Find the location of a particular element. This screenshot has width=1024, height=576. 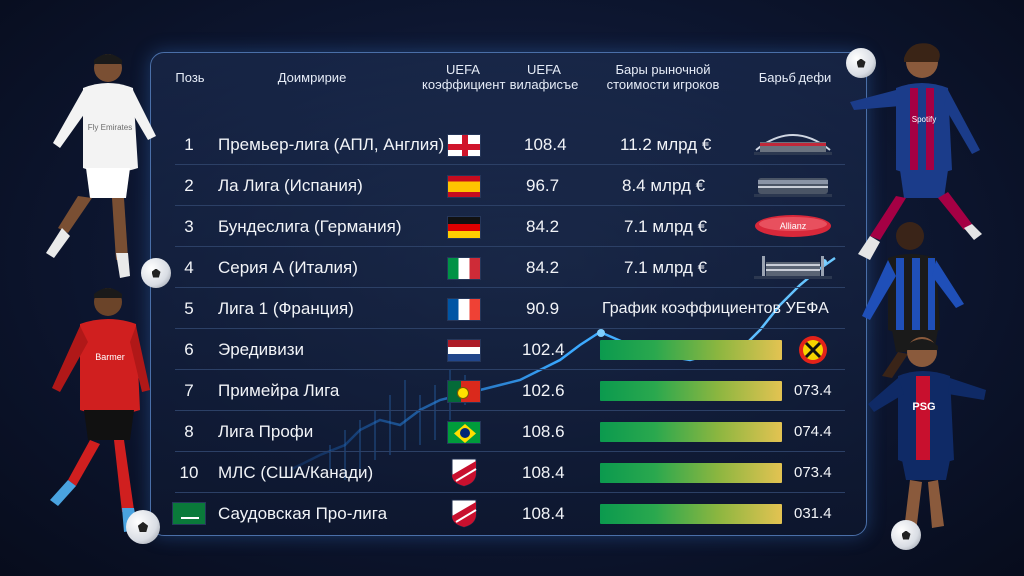

league-name: Премьер-лига (АПЛ, Англия) is located at coordinates (331, 144).